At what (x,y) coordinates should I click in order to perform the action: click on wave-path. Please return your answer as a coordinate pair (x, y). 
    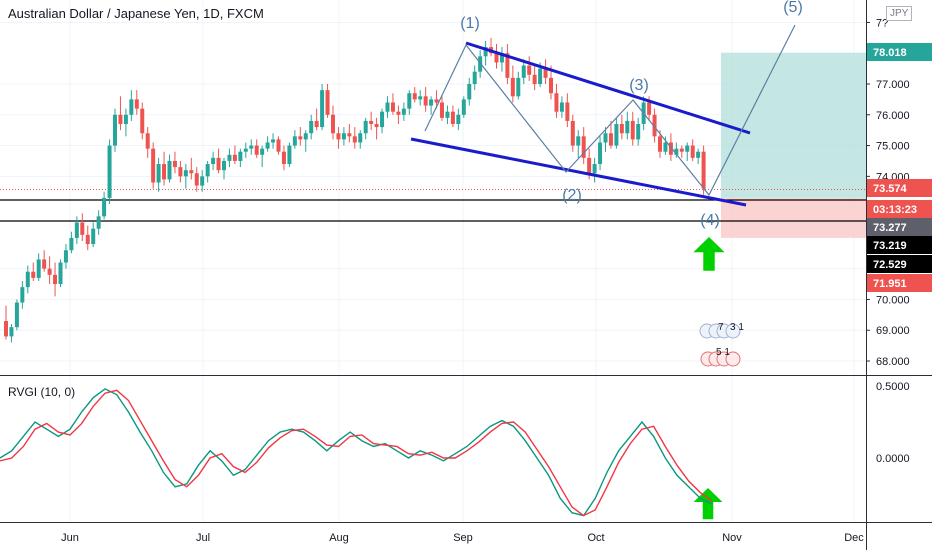
    Looking at the image, I should click on (610, 110).